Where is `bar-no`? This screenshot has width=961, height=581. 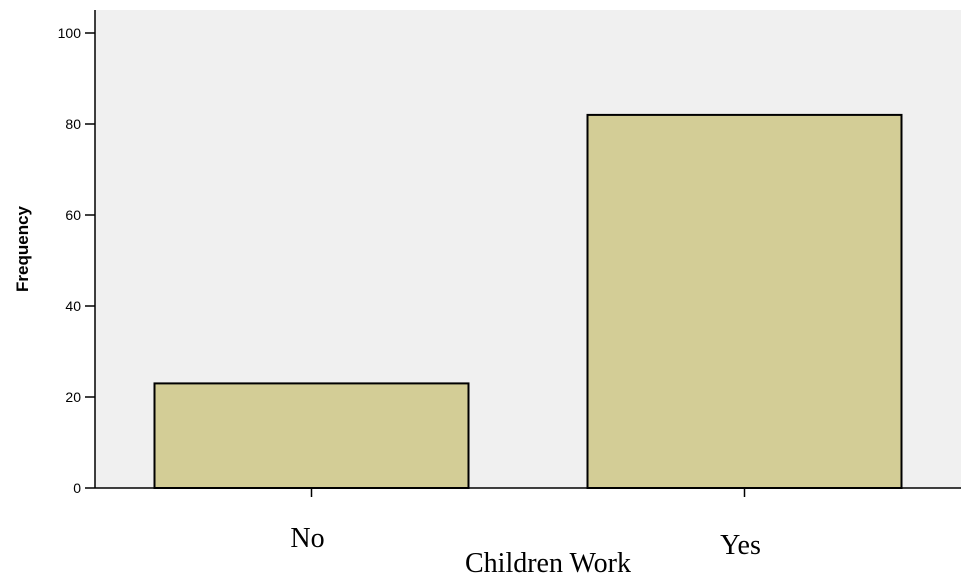
bar-no is located at coordinates (311, 435).